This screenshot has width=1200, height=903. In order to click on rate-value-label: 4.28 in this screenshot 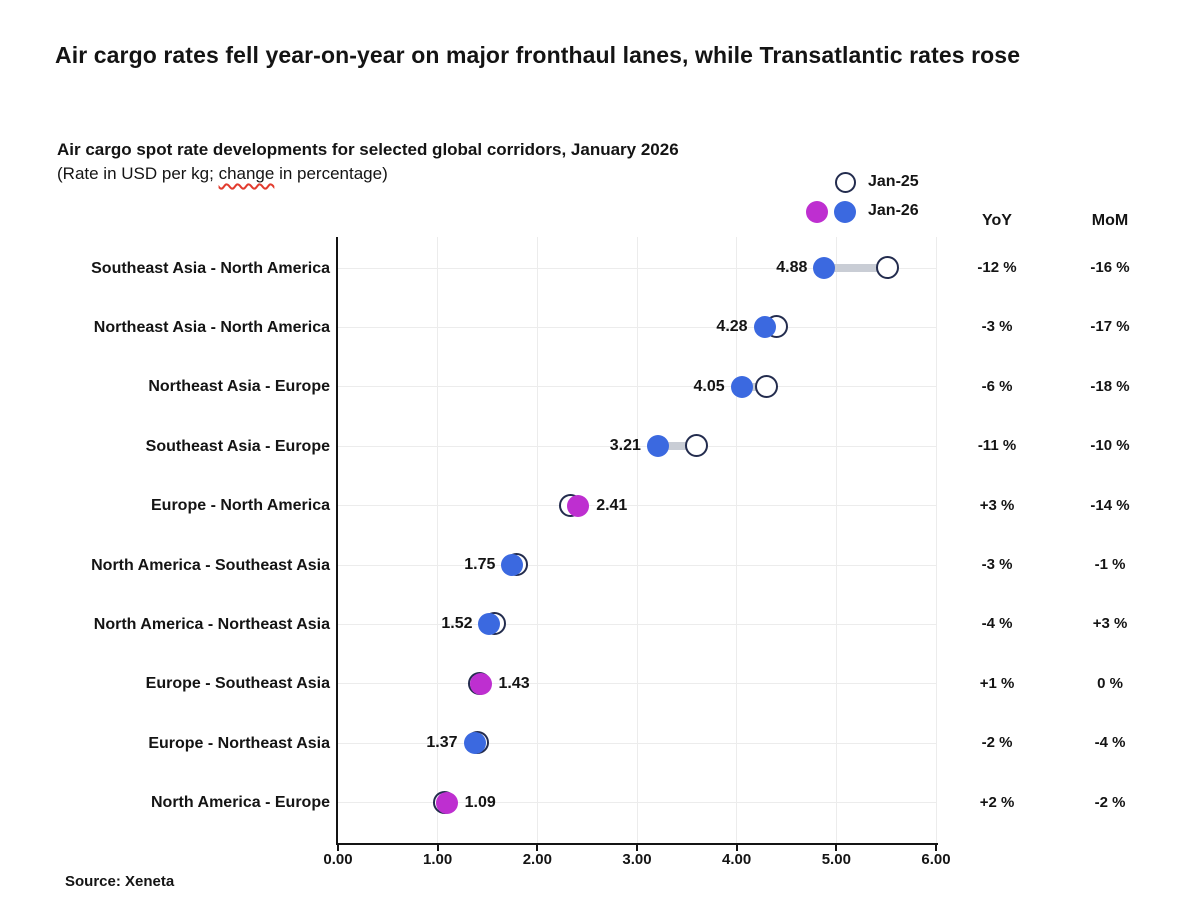, I will do `click(732, 327)`.